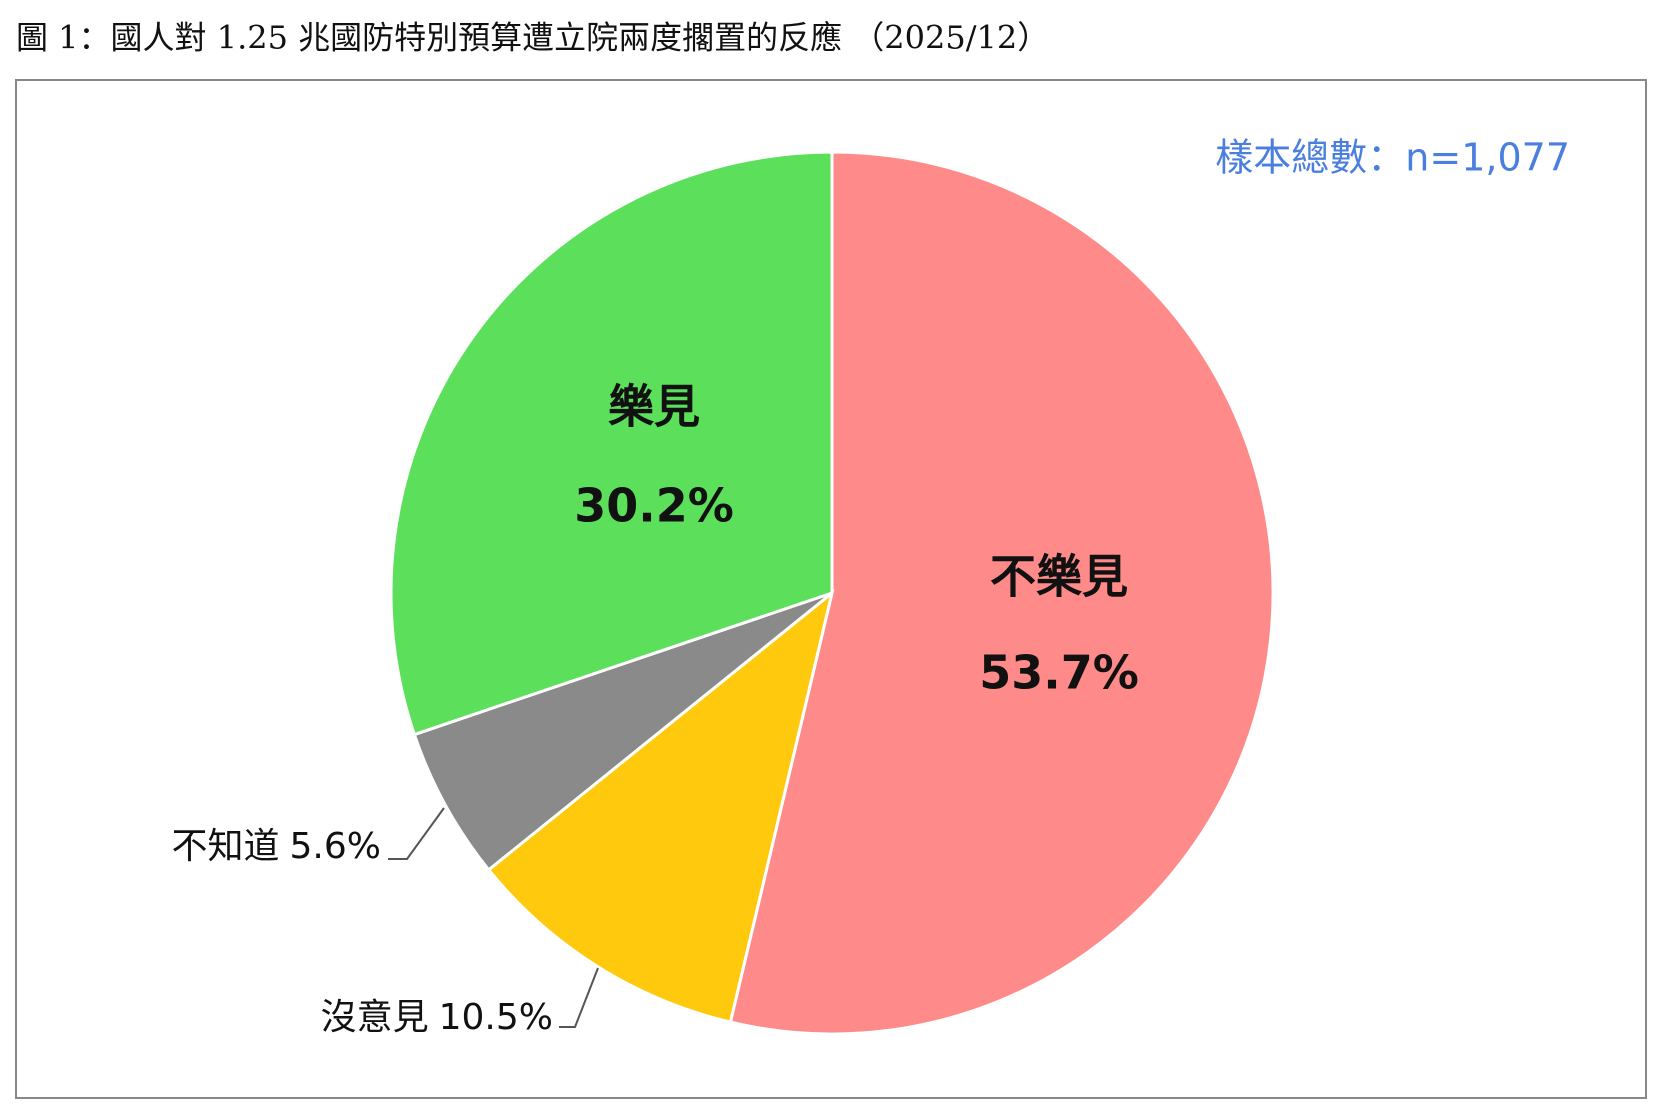  I want to click on slice-value-label: 30.2%, so click(654, 506).